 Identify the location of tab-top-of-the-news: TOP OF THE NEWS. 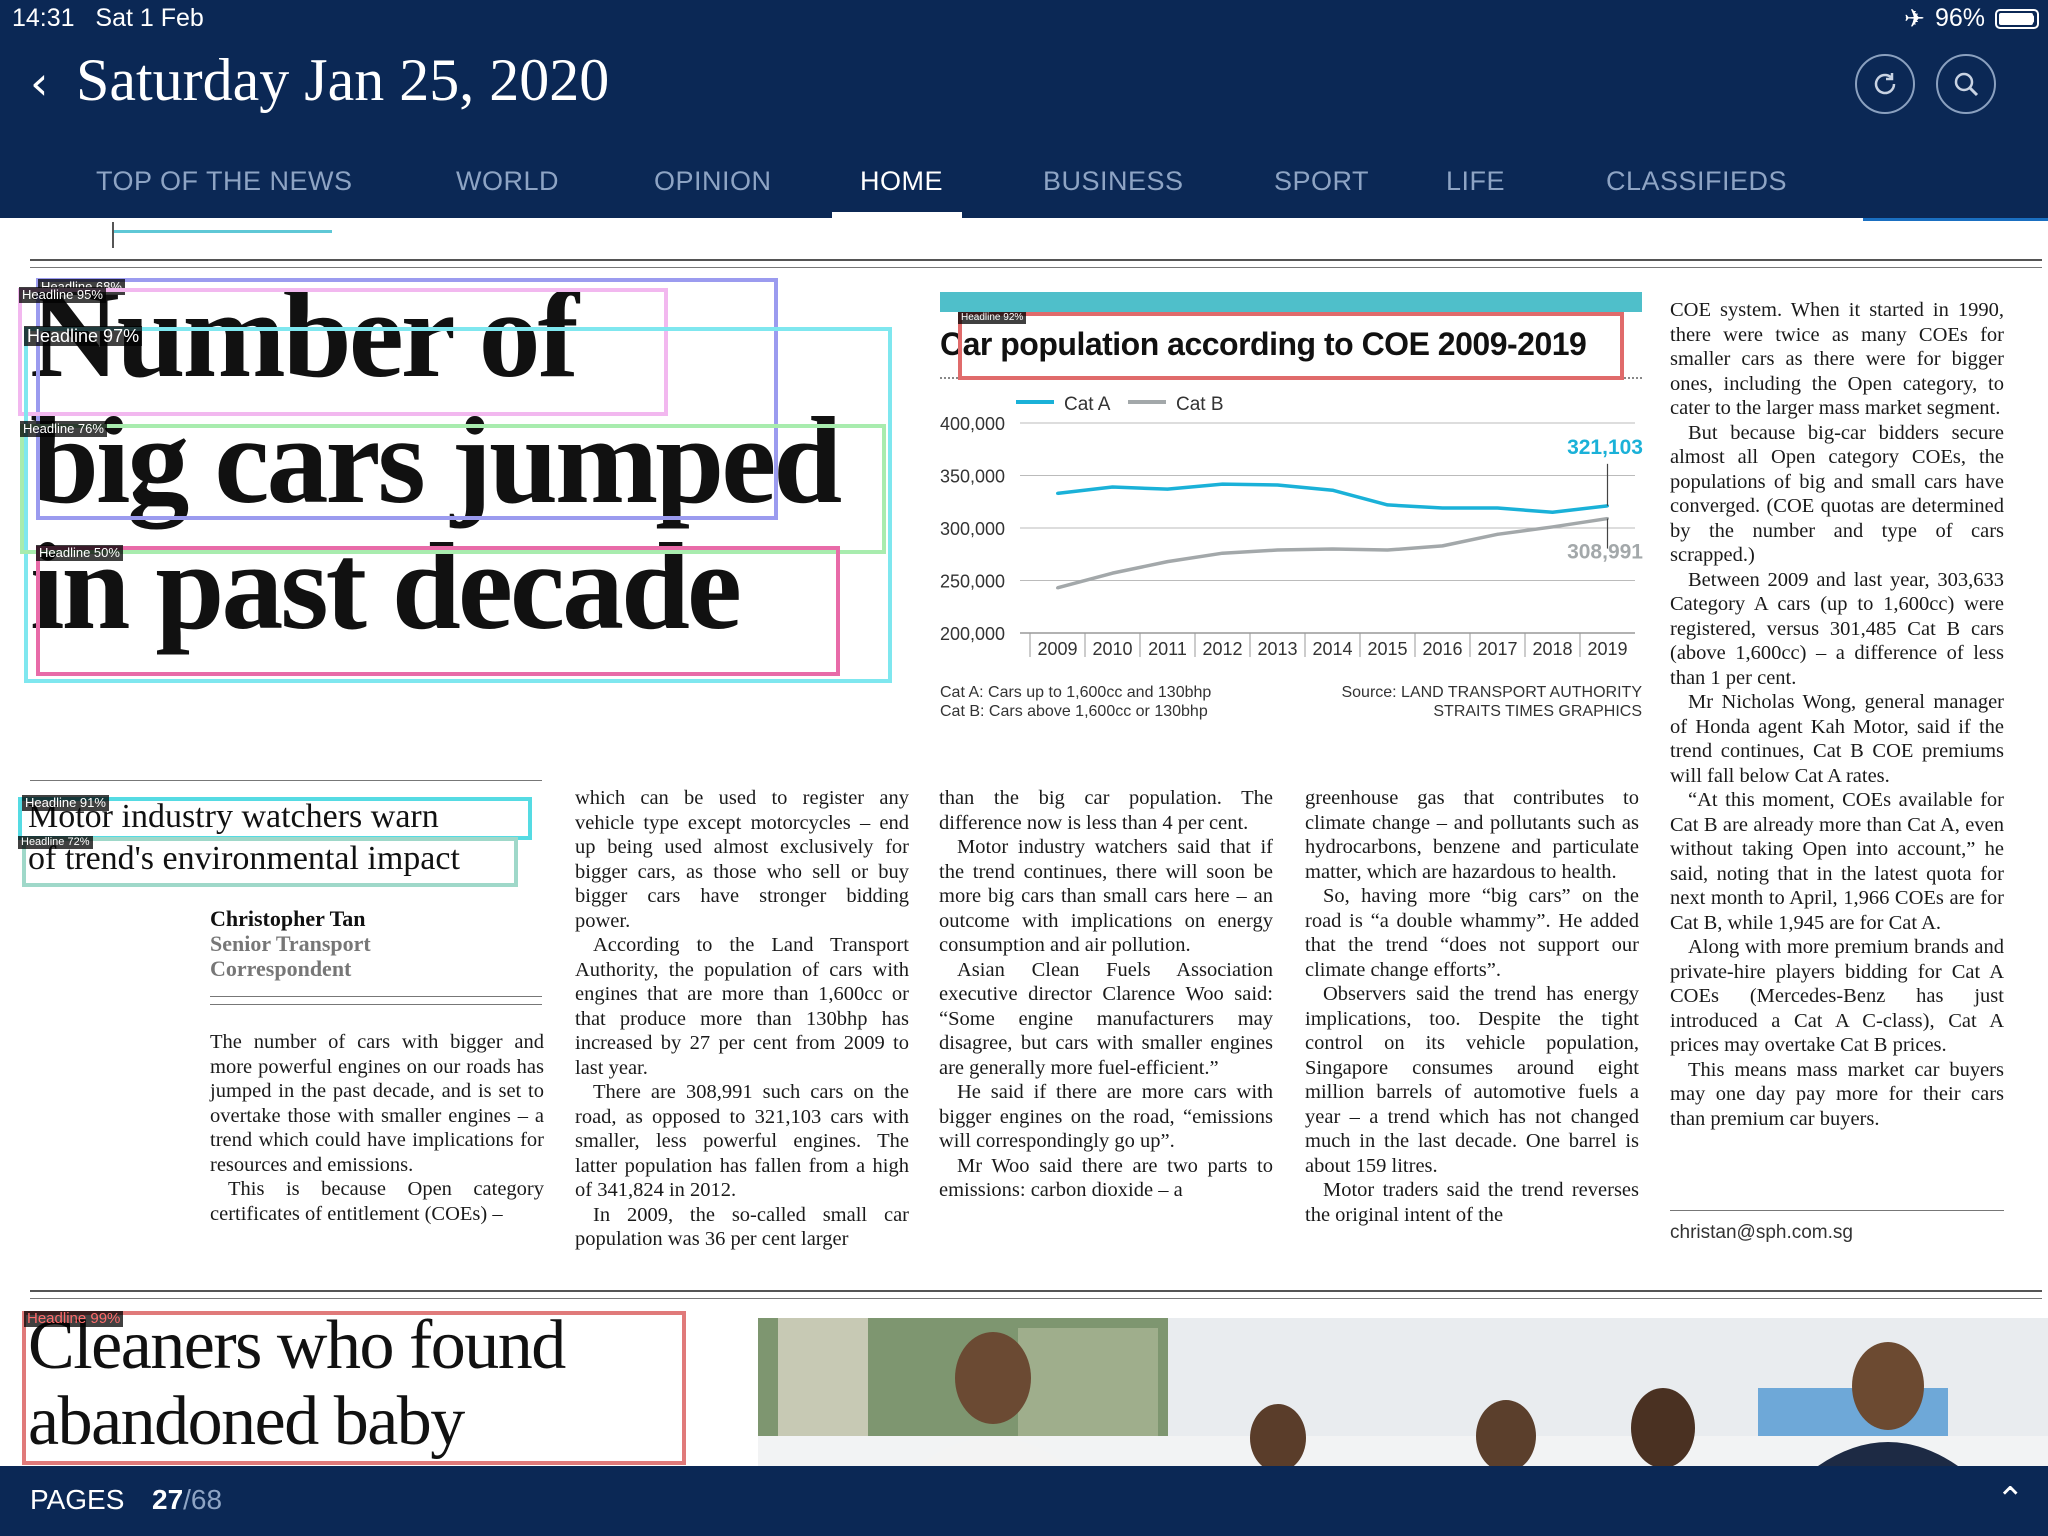
(224, 181).